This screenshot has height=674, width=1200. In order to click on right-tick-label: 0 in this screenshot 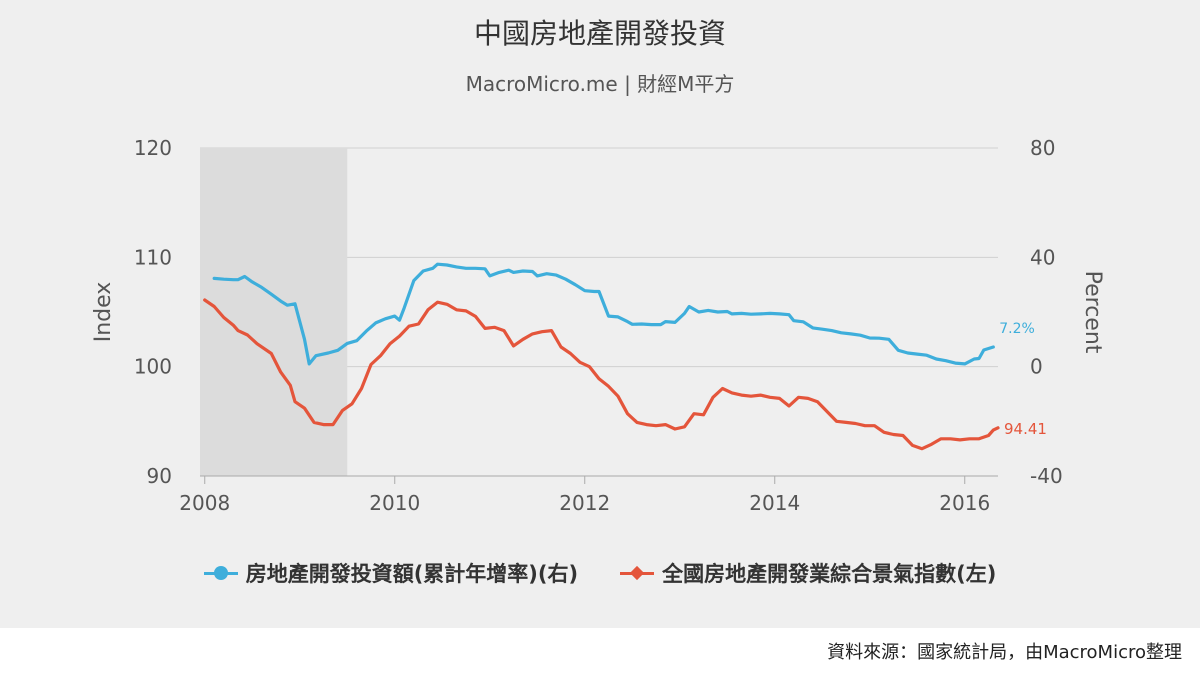, I will do `click(1036, 367)`.